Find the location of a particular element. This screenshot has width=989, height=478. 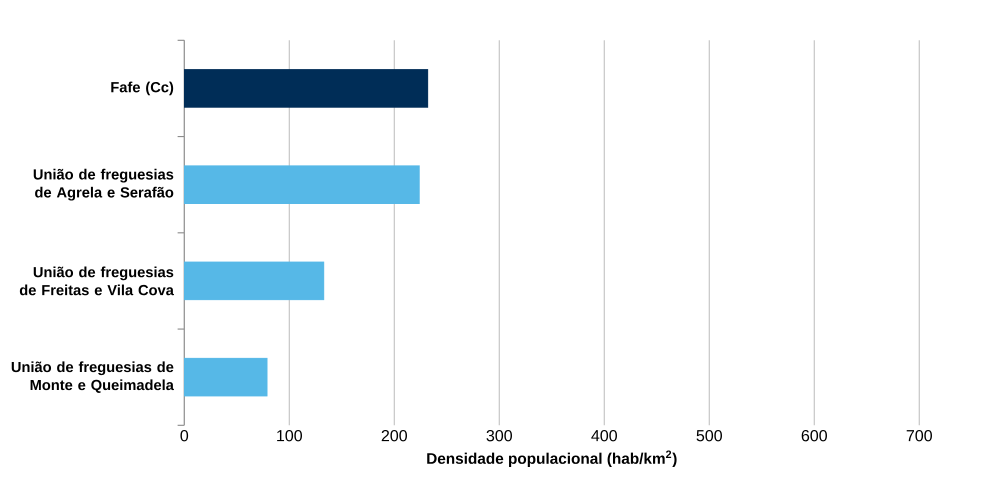

y-tick-label: União de freguesias de Freitas e Vila Cova is located at coordinates (97, 281).